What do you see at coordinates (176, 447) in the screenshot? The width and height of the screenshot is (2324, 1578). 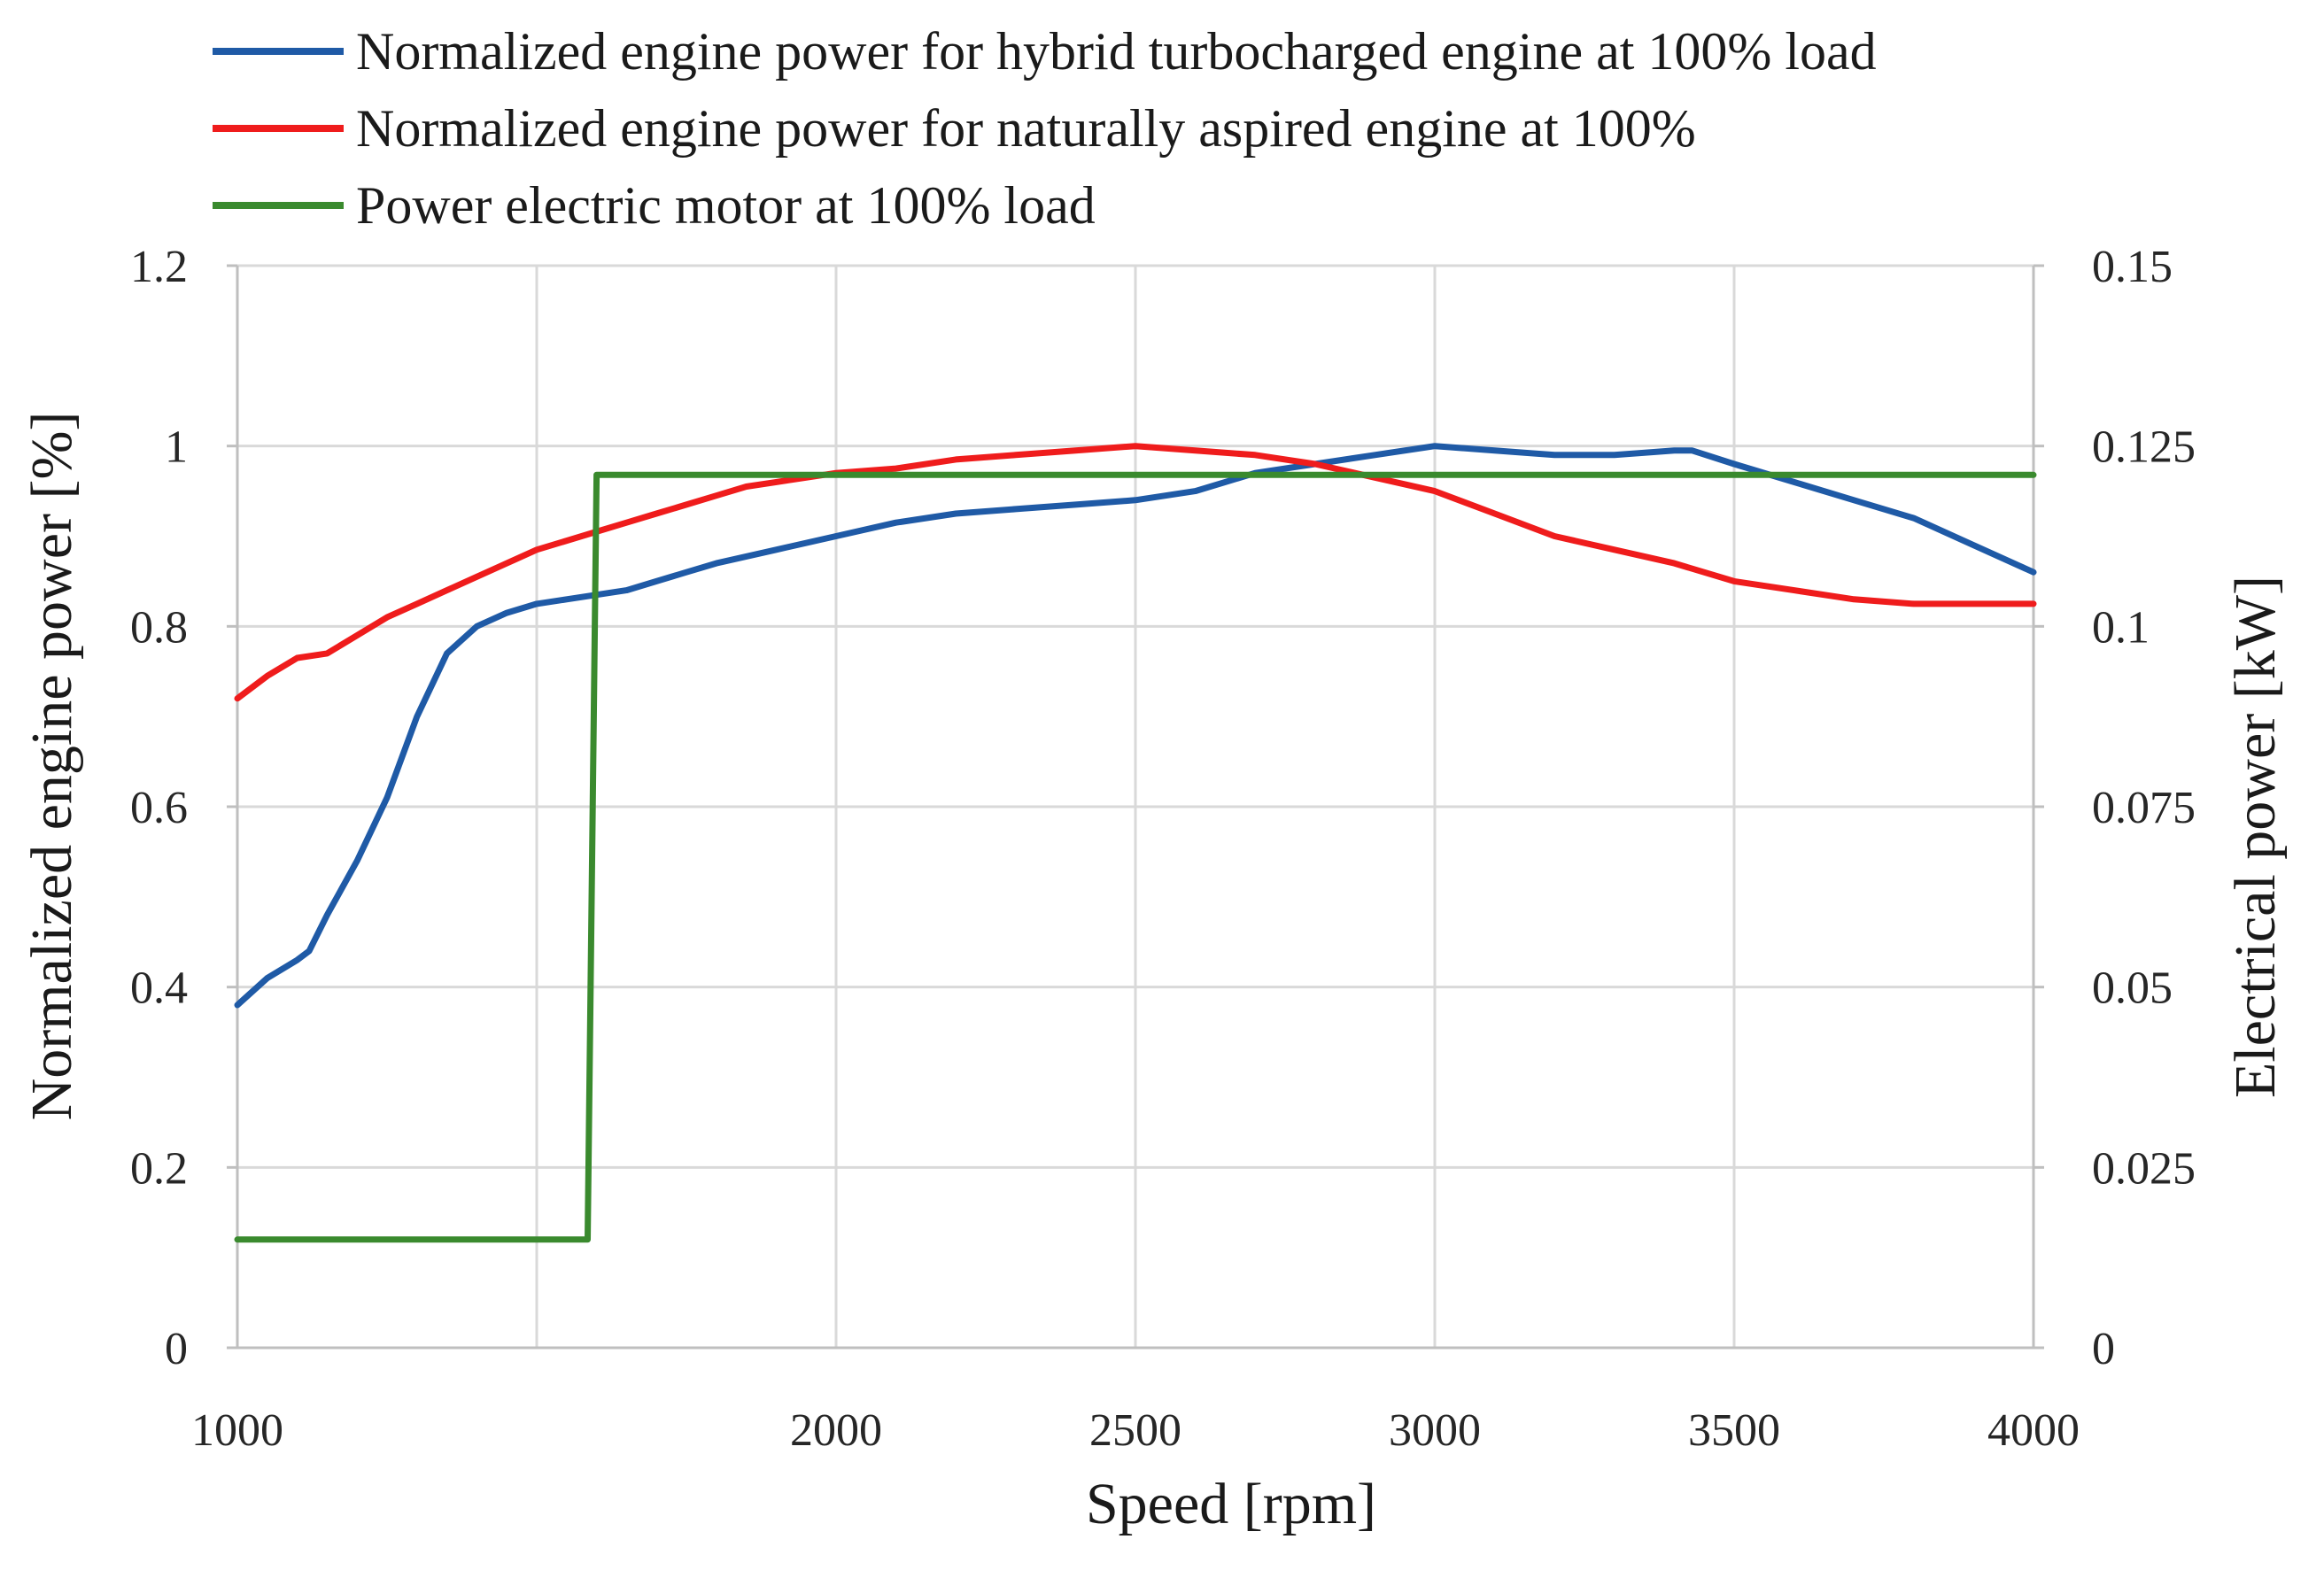 I see `y-tick-label: 1` at bounding box center [176, 447].